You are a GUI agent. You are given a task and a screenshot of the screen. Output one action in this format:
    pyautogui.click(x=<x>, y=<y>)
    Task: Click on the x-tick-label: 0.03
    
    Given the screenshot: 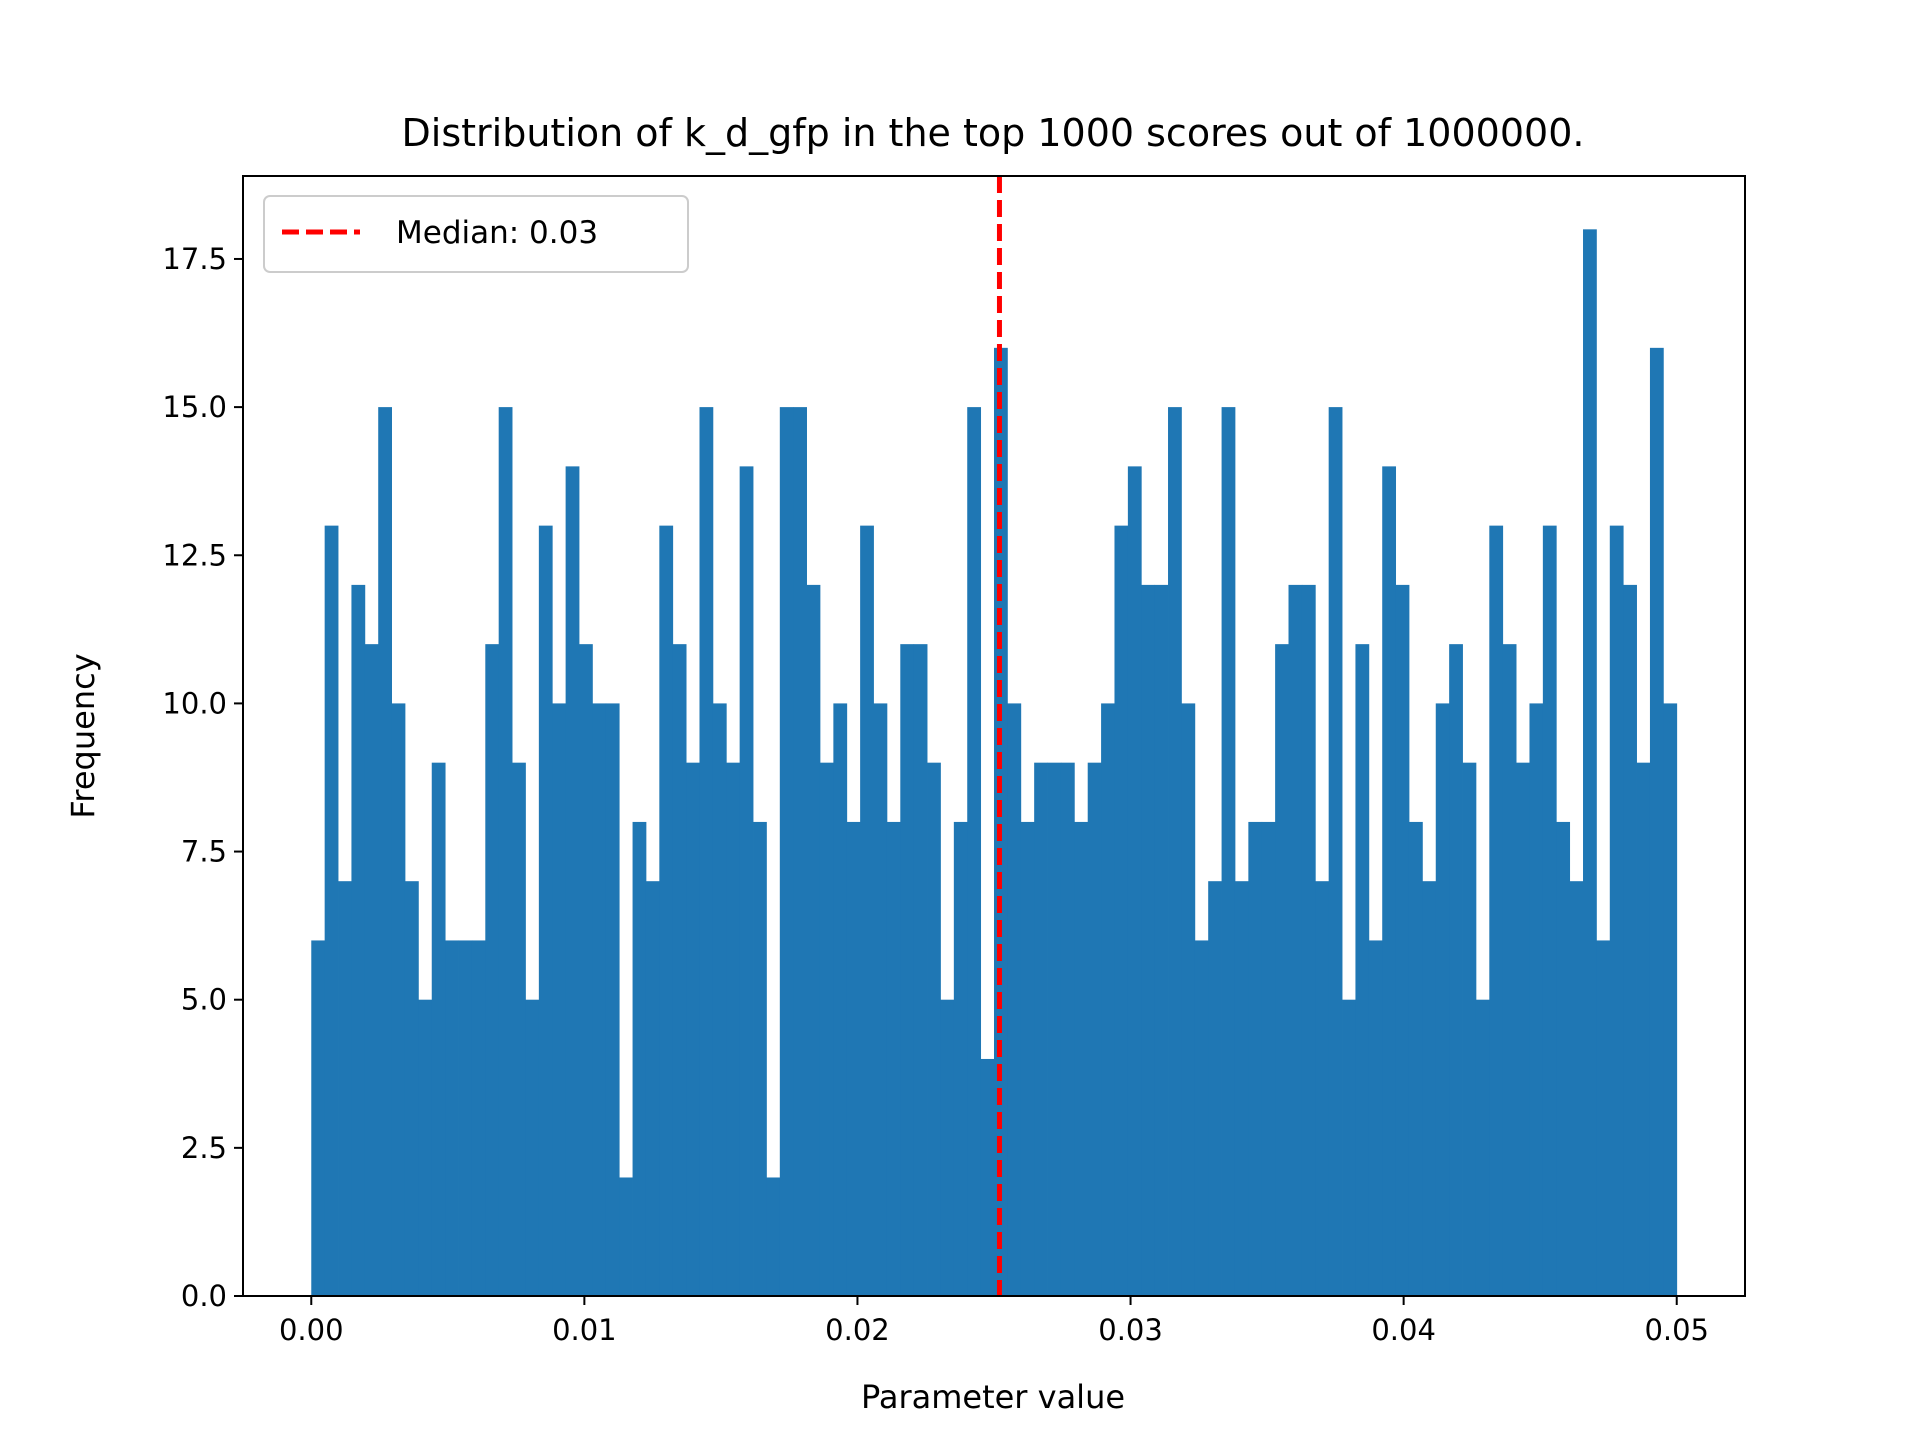 What is the action you would take?
    pyautogui.click(x=1130, y=1330)
    